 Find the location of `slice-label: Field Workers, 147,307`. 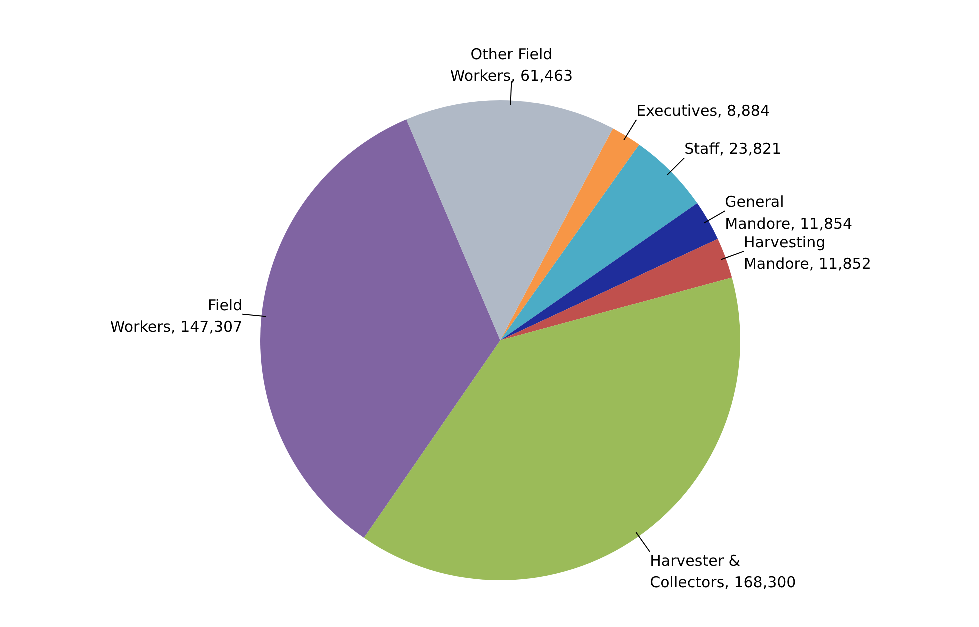

slice-label: Field Workers, 147,307 is located at coordinates (176, 316).